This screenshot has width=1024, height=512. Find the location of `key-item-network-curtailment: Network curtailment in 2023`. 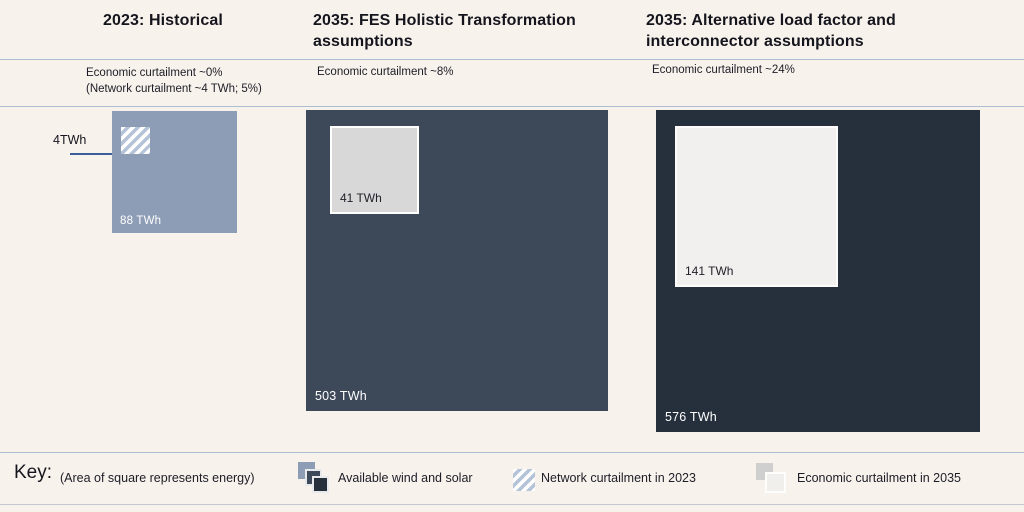

key-item-network-curtailment: Network curtailment in 2023 is located at coordinates (618, 478).